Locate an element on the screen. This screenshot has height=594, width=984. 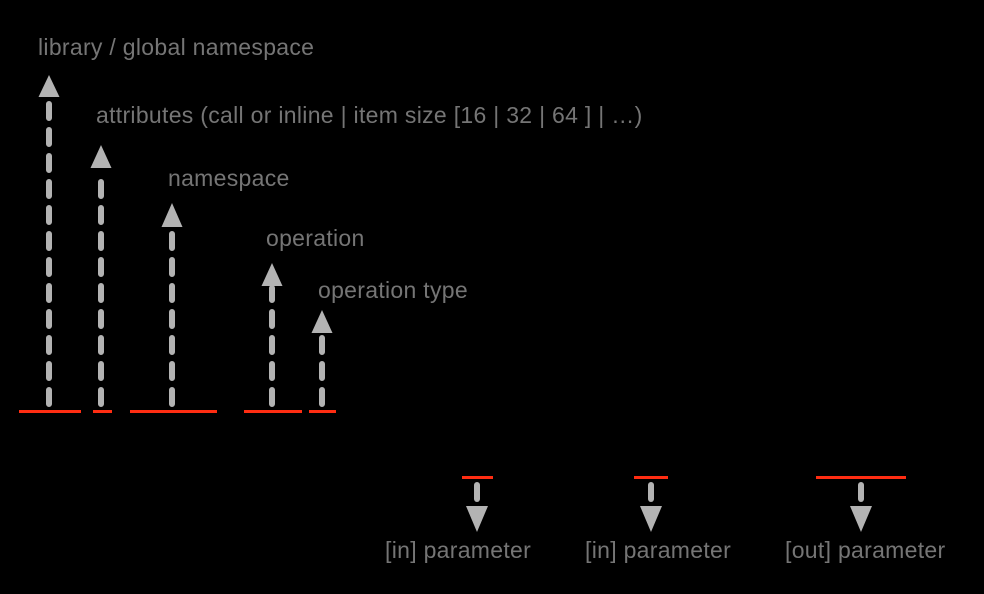
dashed-arrow-up-icon-operation-type is located at coordinates (322, 358).